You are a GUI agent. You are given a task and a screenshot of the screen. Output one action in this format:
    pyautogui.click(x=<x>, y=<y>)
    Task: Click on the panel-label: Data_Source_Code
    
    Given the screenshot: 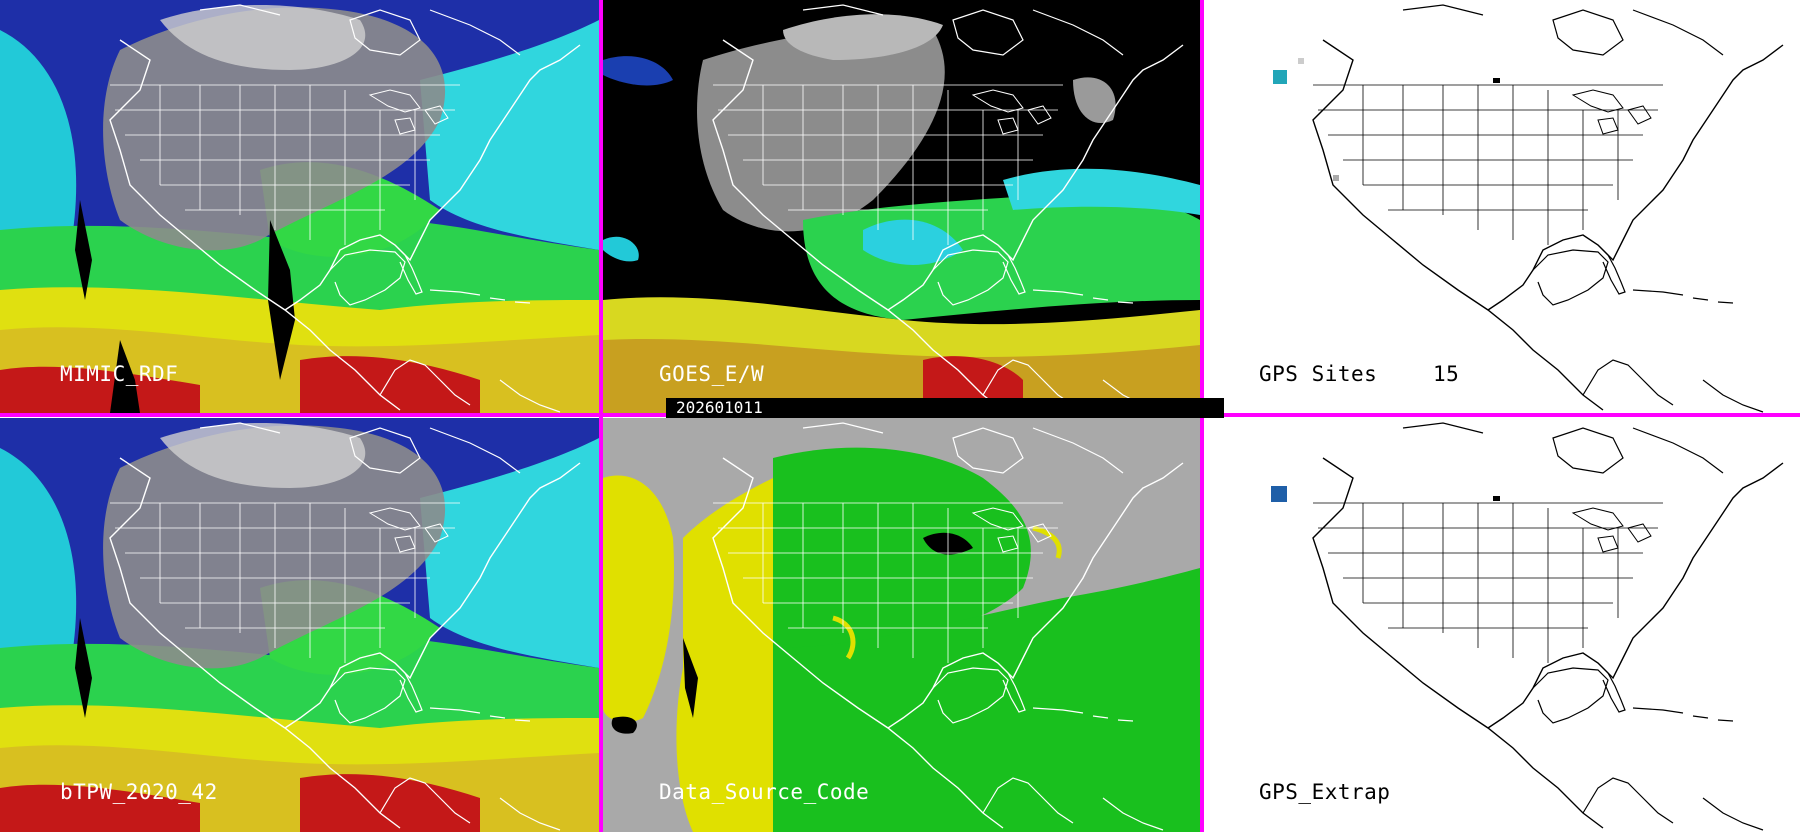 What is the action you would take?
    pyautogui.click(x=764, y=792)
    